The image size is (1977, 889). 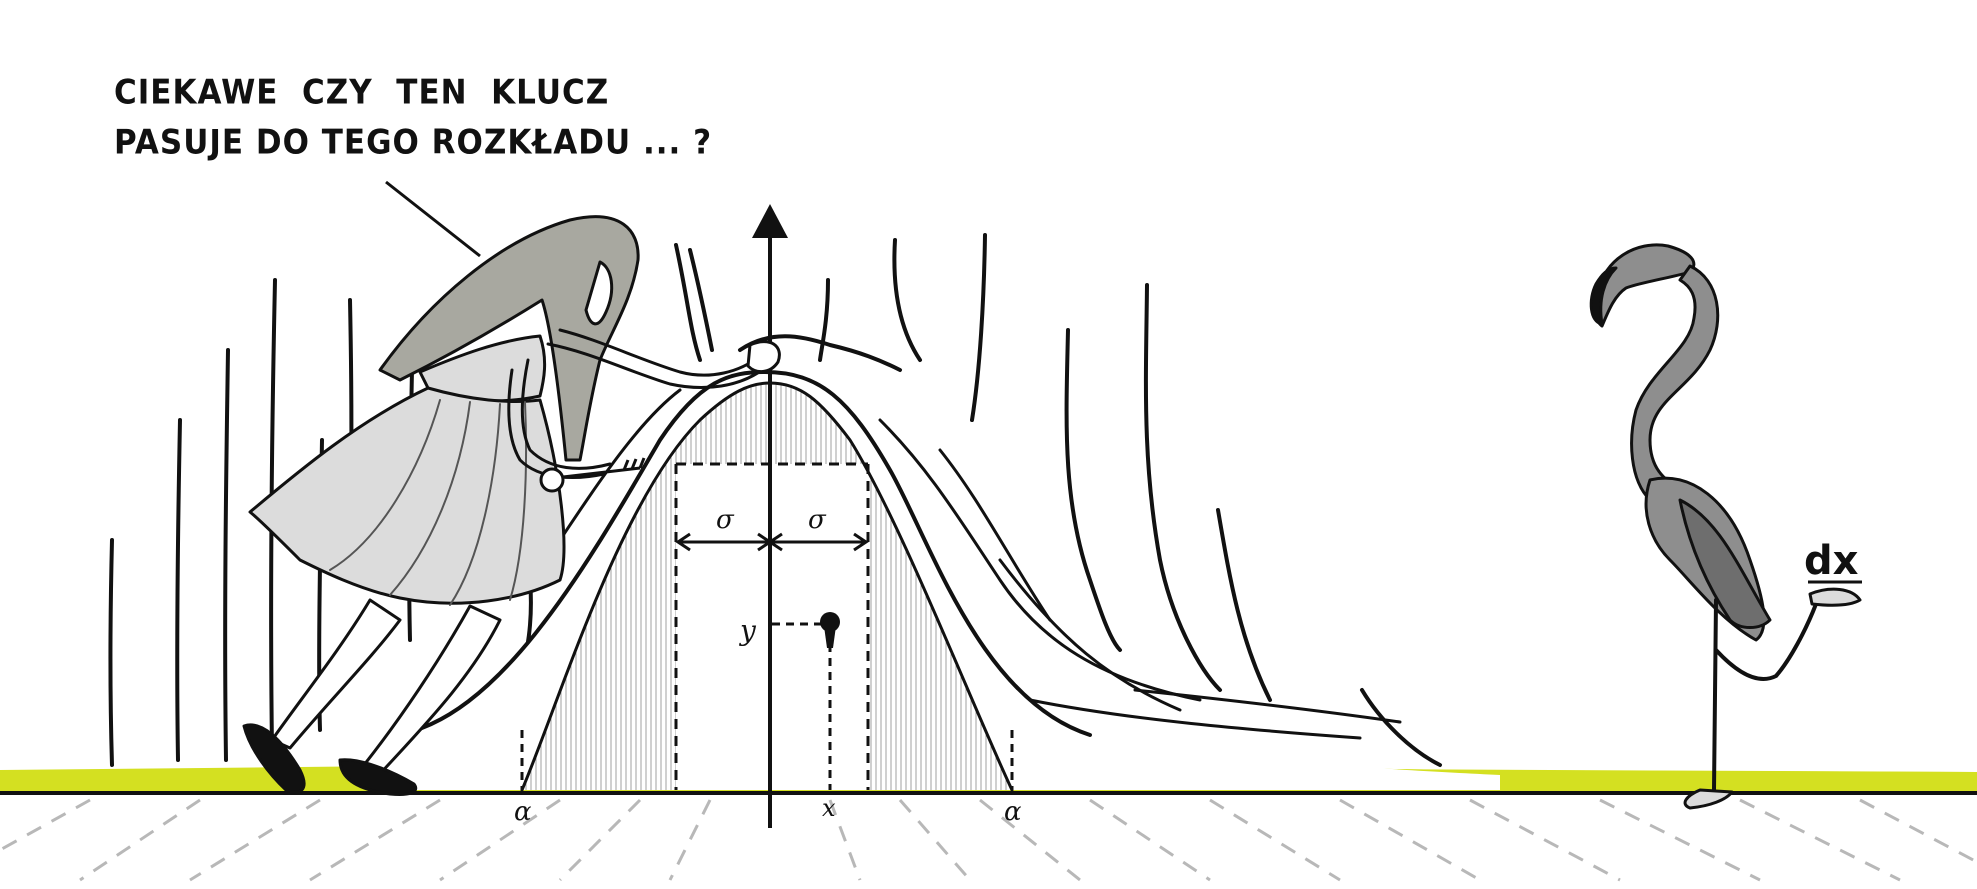 I want to click on flamingo-figure, so click(x=1725, y=526).